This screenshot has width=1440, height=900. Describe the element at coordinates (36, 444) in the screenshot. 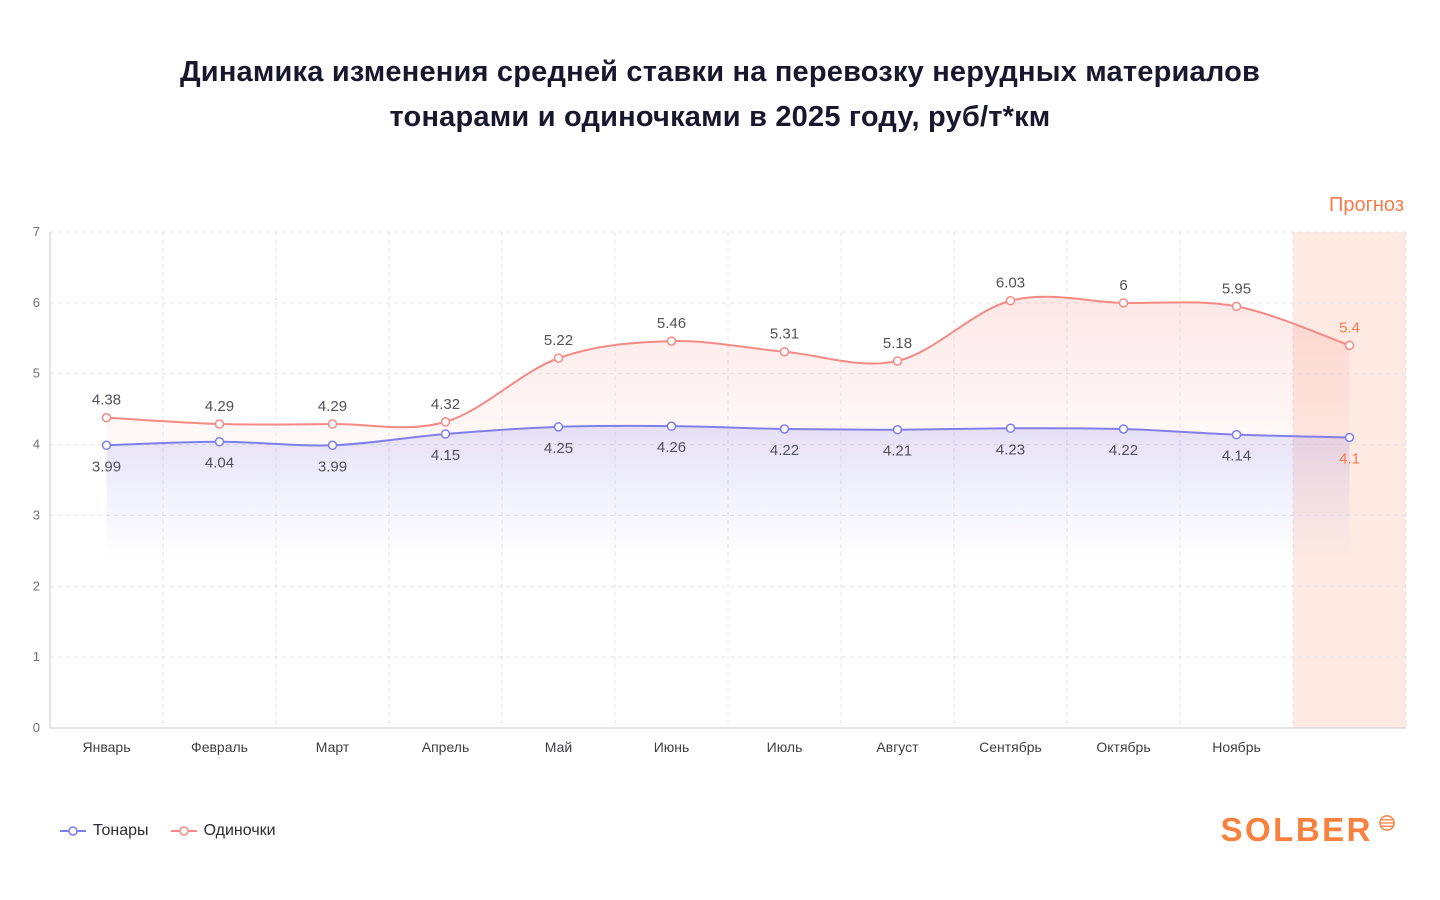

I see `y-axis-tick-label: 4` at that location.